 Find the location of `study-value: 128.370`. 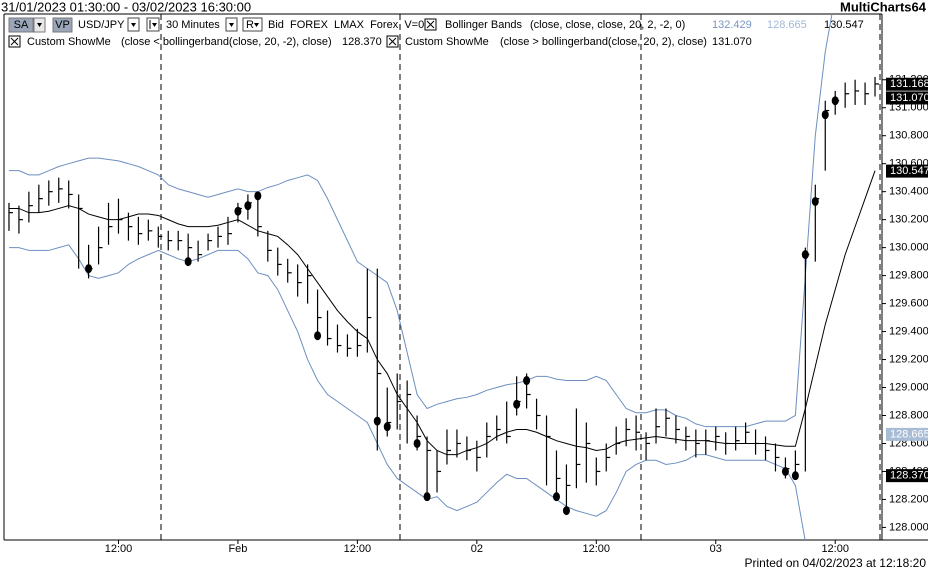

study-value: 128.370 is located at coordinates (362, 42).